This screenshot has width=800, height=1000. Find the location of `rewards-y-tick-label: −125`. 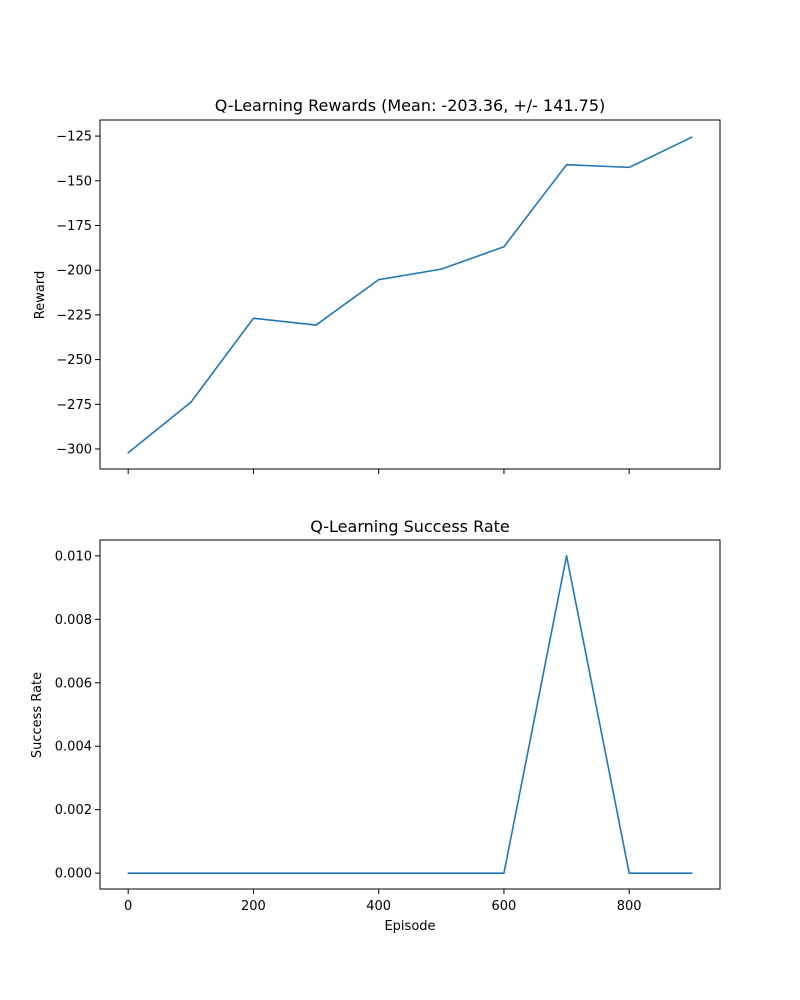

rewards-y-tick-label: −125 is located at coordinates (74, 137).